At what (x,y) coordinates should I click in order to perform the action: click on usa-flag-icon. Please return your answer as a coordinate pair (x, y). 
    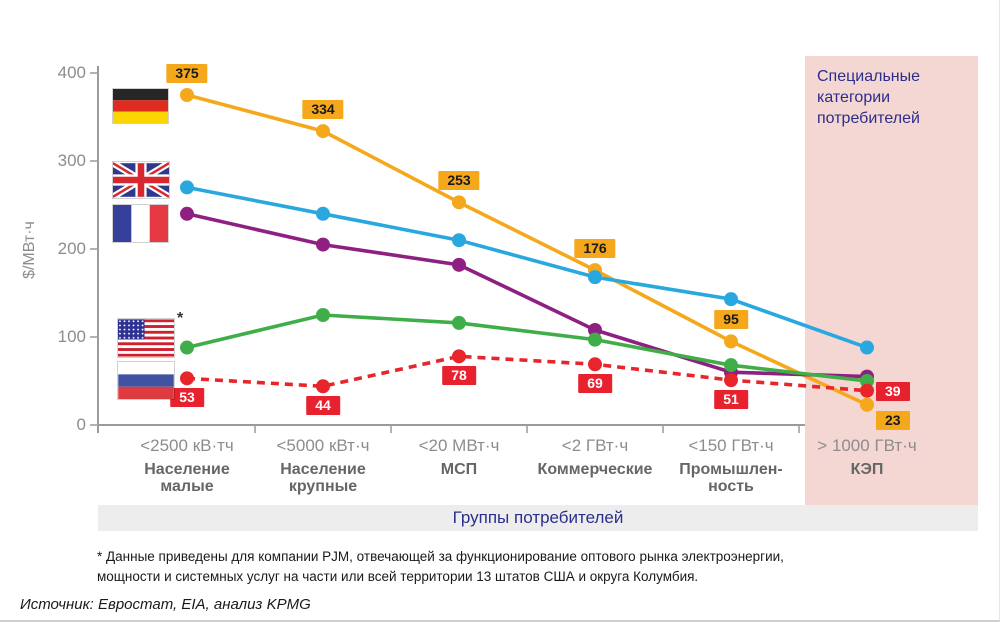
    Looking at the image, I should click on (146, 338).